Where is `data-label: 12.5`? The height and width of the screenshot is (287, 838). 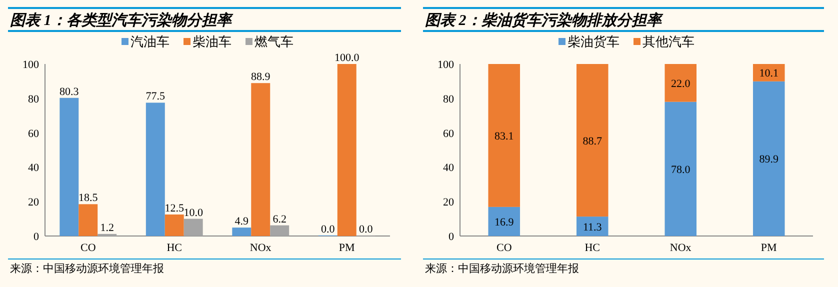 data-label: 12.5 is located at coordinates (174, 208).